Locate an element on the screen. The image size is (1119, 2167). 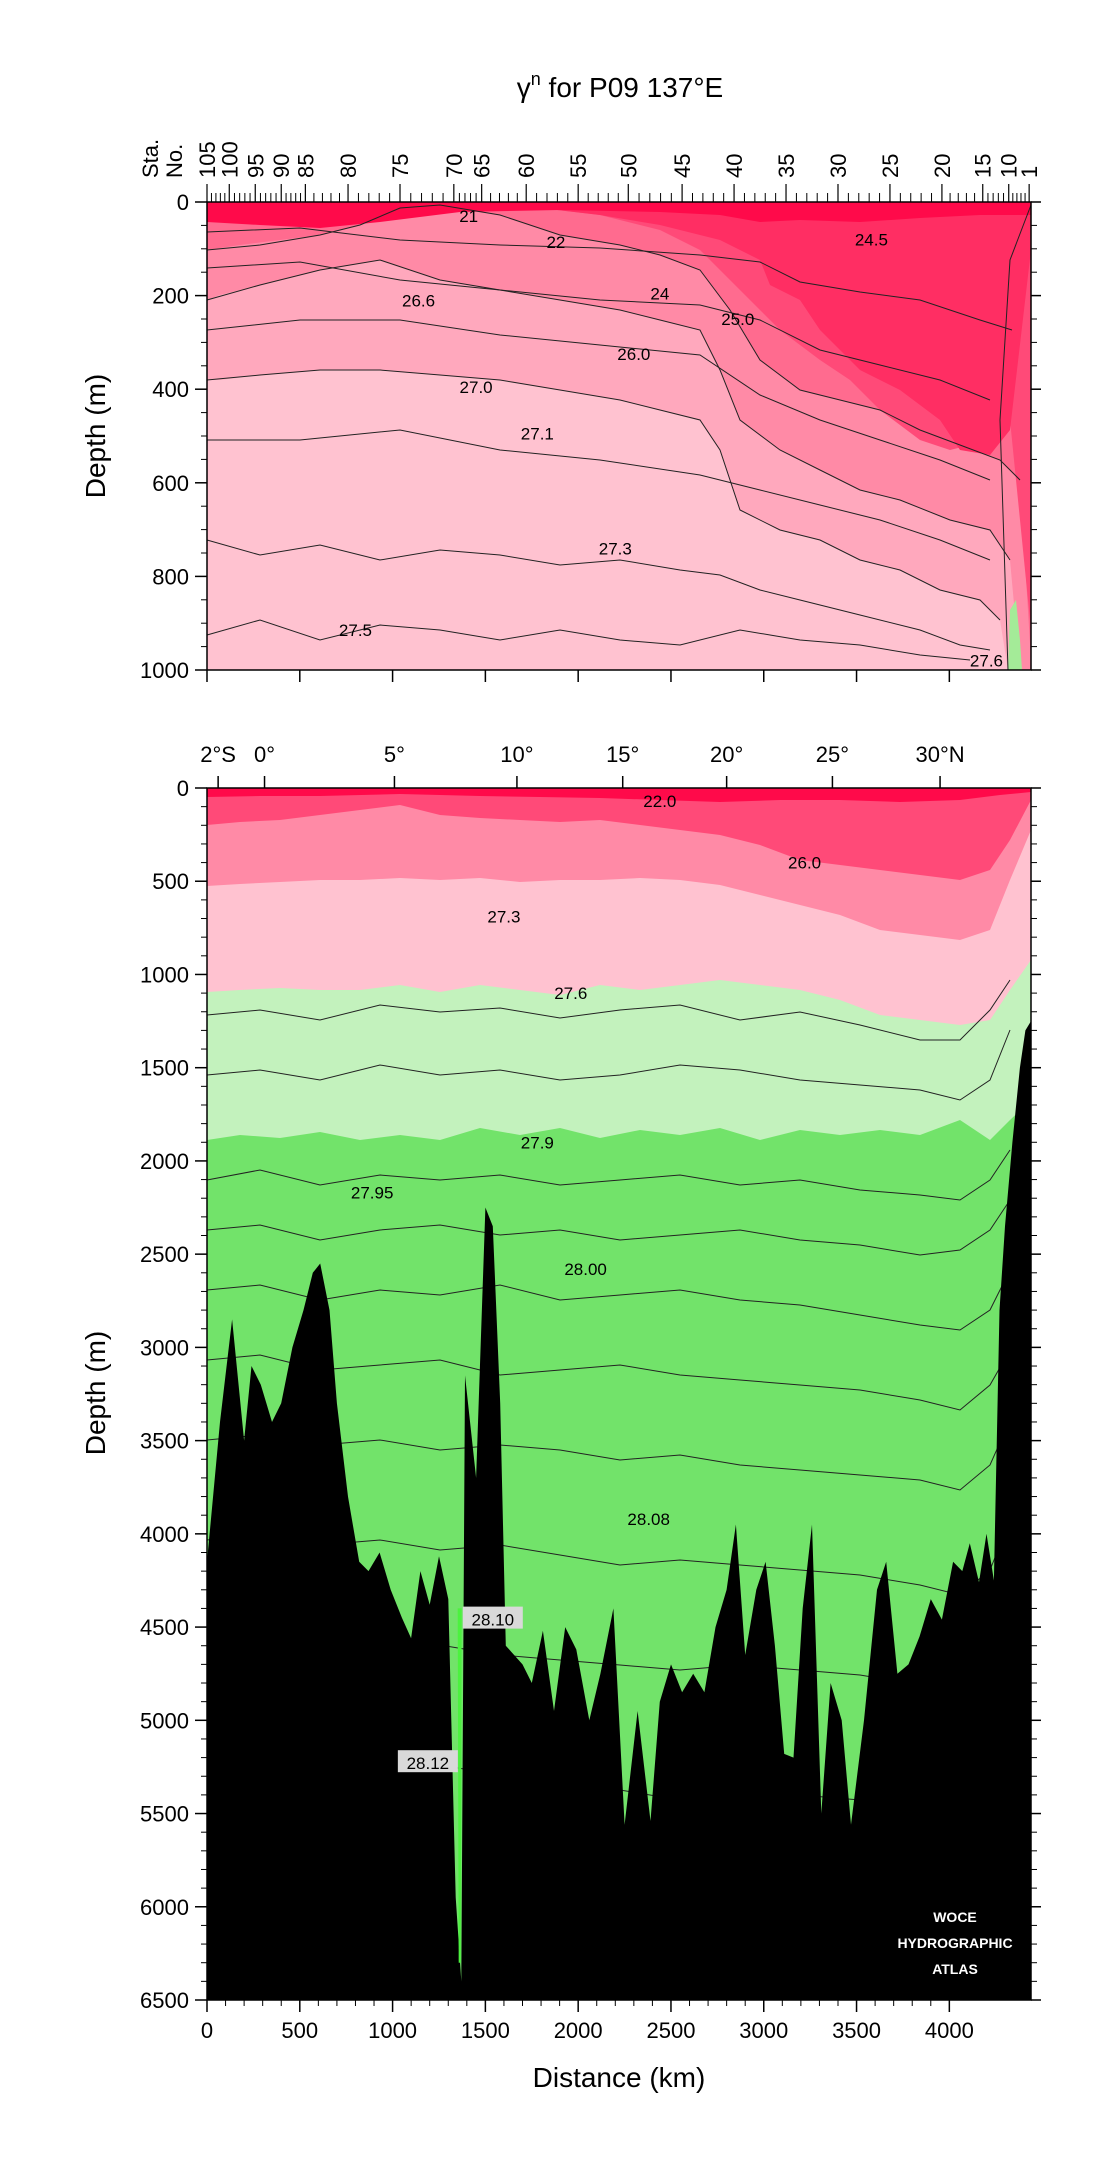
bottom-band-surface is located at coordinates (619, 795).